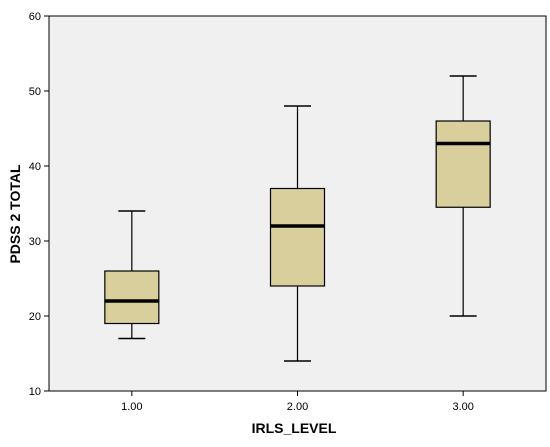 This screenshot has height=447, width=550. What do you see at coordinates (15, 214) in the screenshot?
I see `y-axis-title: PDSS 2 TOTAL` at bounding box center [15, 214].